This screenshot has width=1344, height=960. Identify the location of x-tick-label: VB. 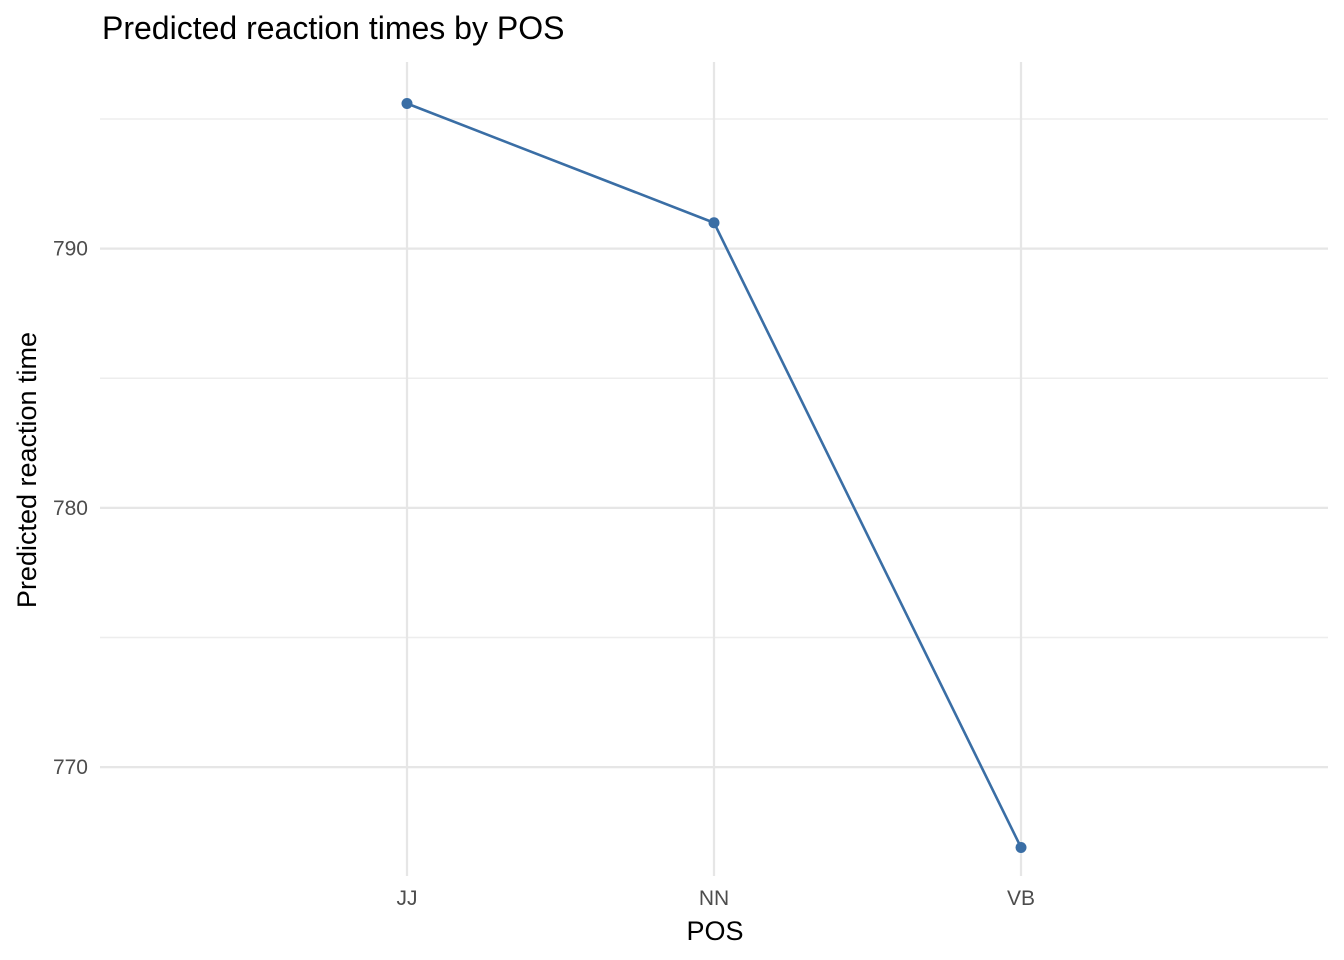
(1021, 898).